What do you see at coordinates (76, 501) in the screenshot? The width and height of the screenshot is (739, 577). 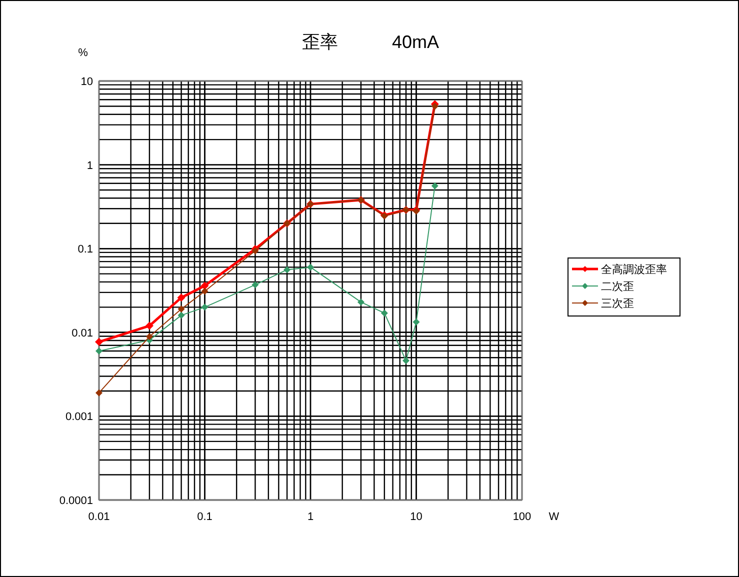 I see `y-tick-label: 0.0001` at bounding box center [76, 501].